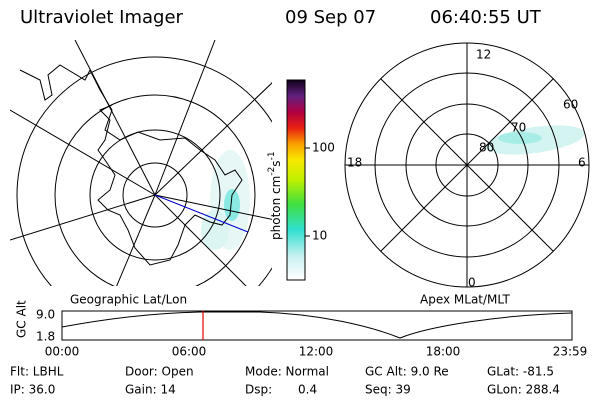 This screenshot has height=400, width=600. What do you see at coordinates (45, 337) in the screenshot?
I see `alt-label: 1.8` at bounding box center [45, 337].